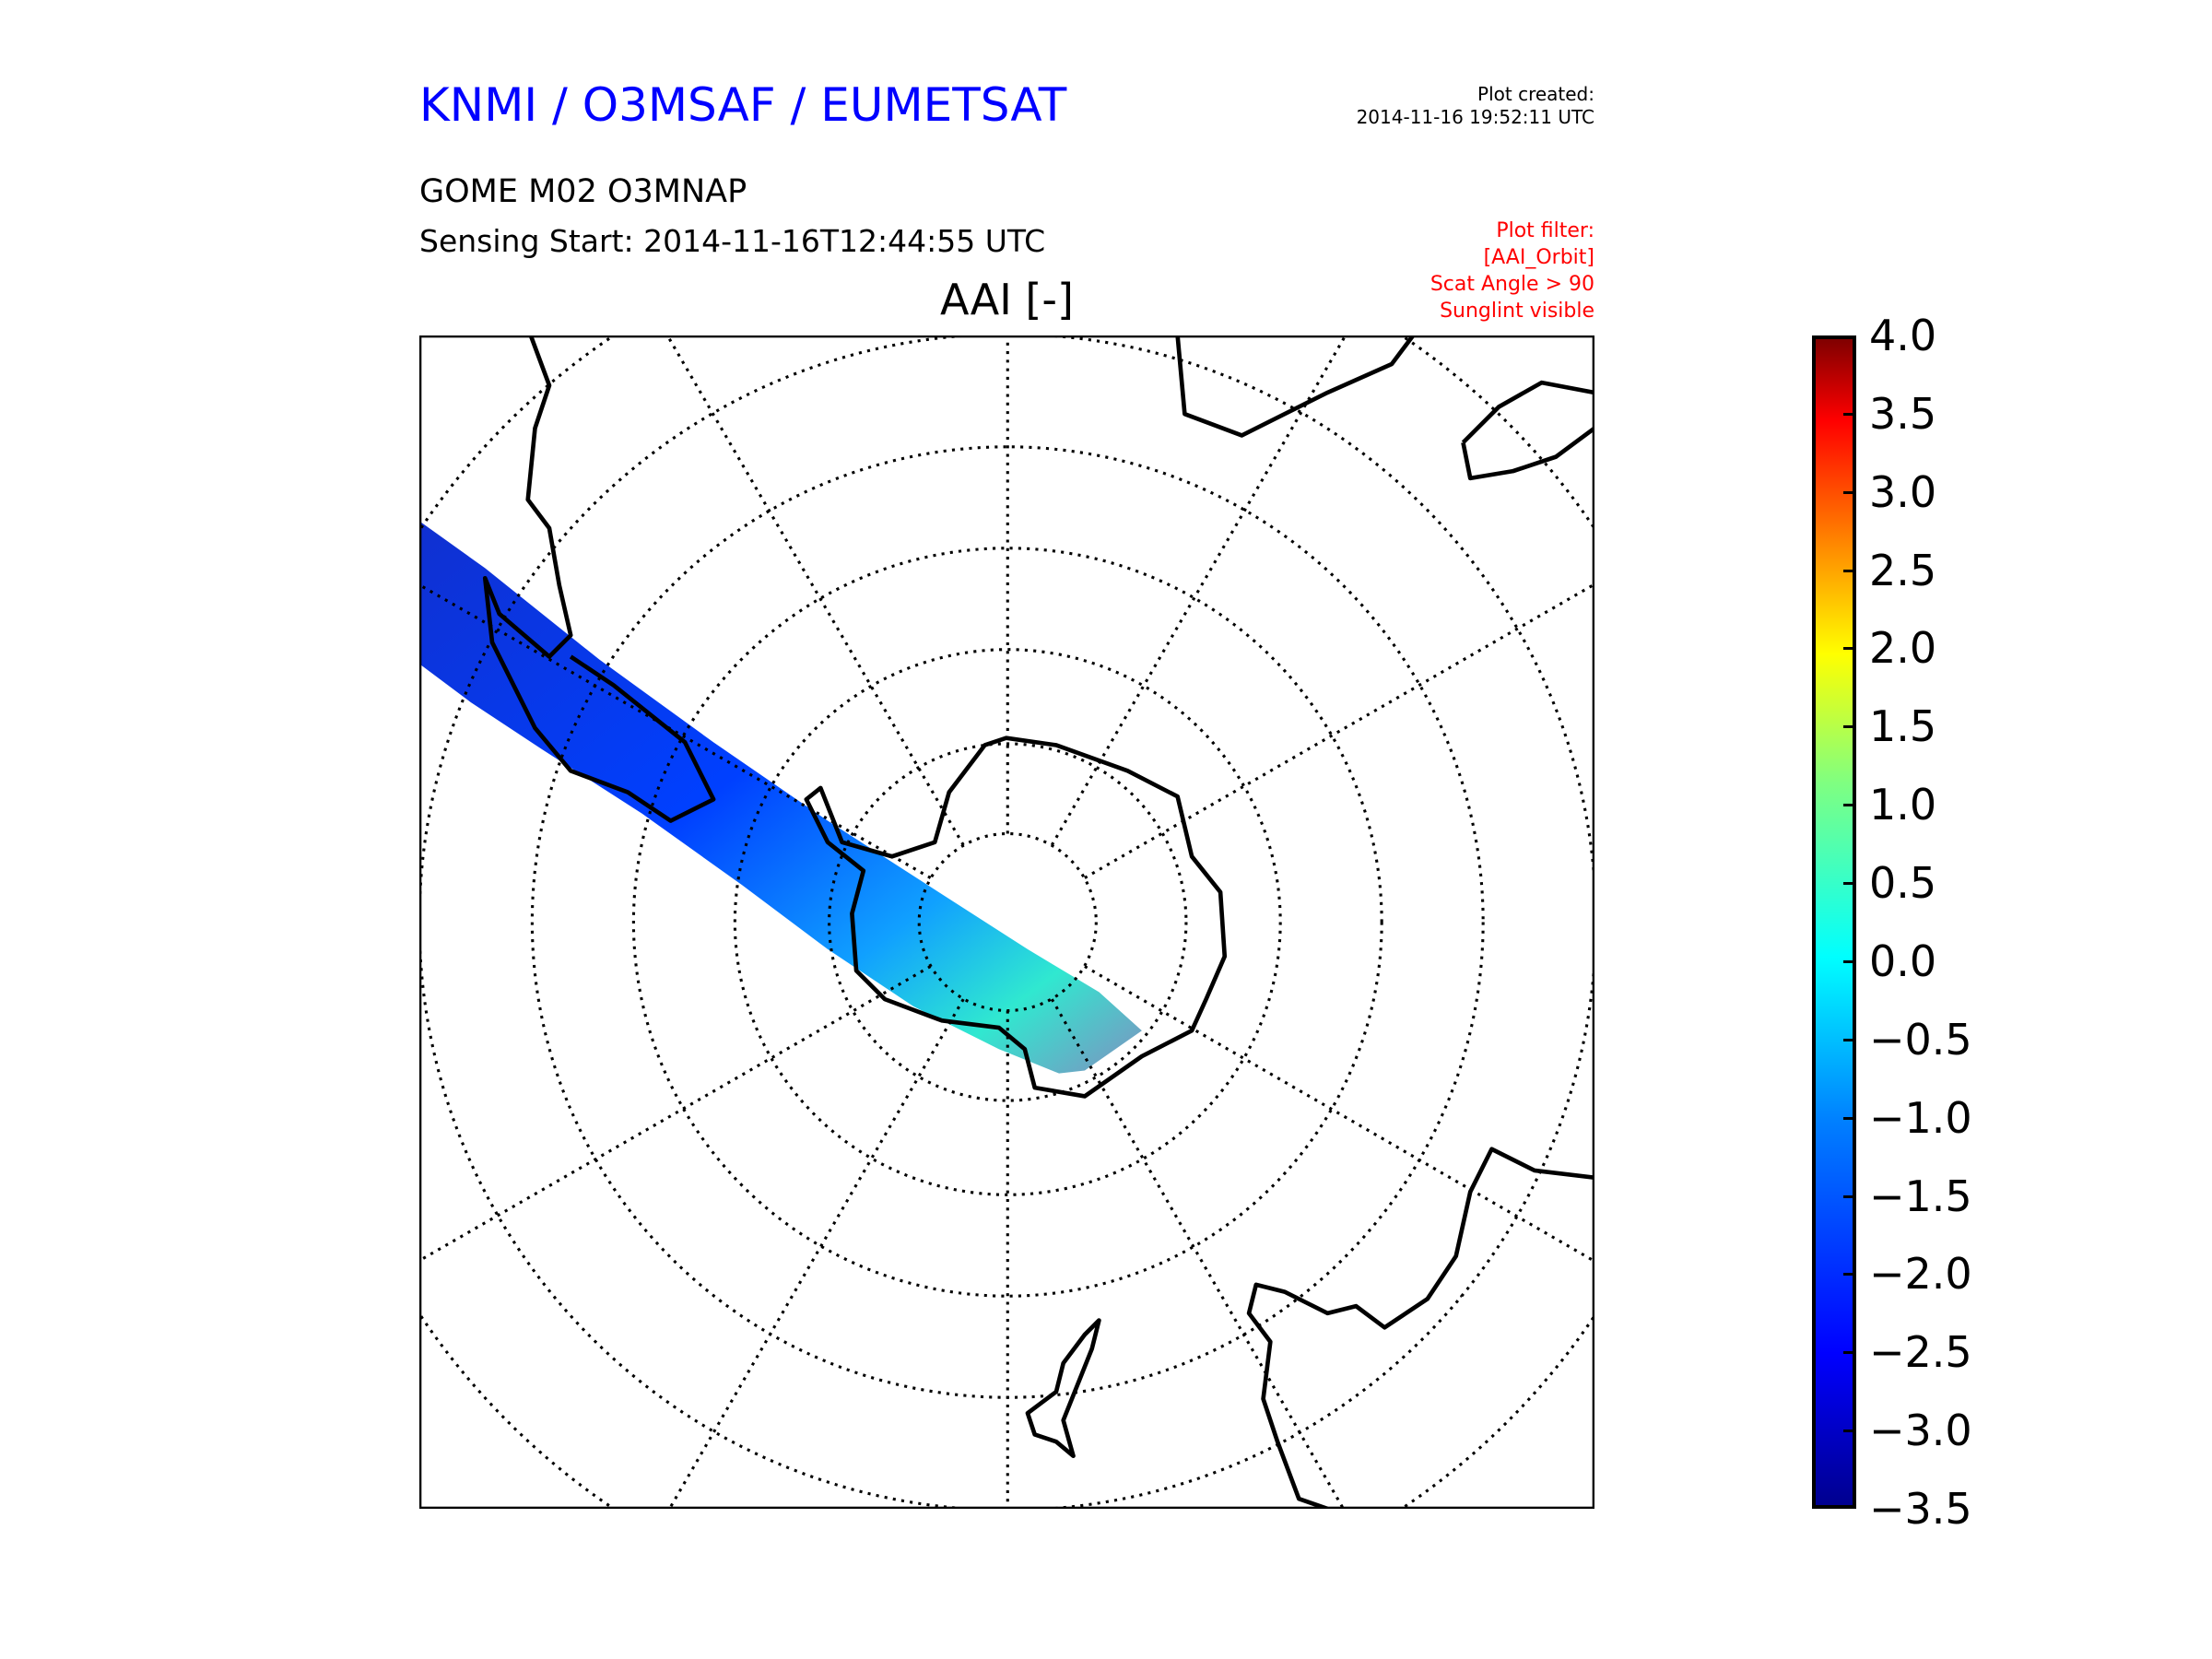 The image size is (2212, 1659). Describe the element at coordinates (1903, 335) in the screenshot. I see `colorbar-tick-label: 4.0` at that location.